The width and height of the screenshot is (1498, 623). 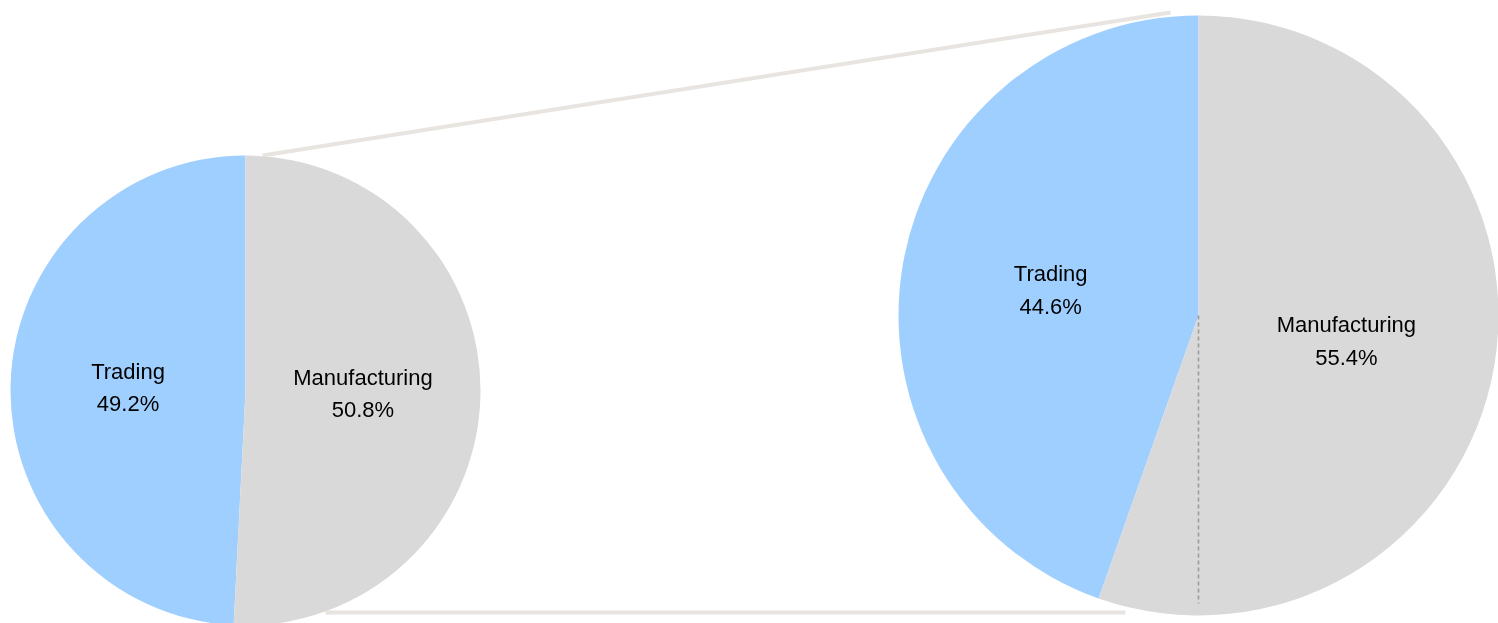 What do you see at coordinates (1346, 357) in the screenshot?
I see `data-label: 55.4%` at bounding box center [1346, 357].